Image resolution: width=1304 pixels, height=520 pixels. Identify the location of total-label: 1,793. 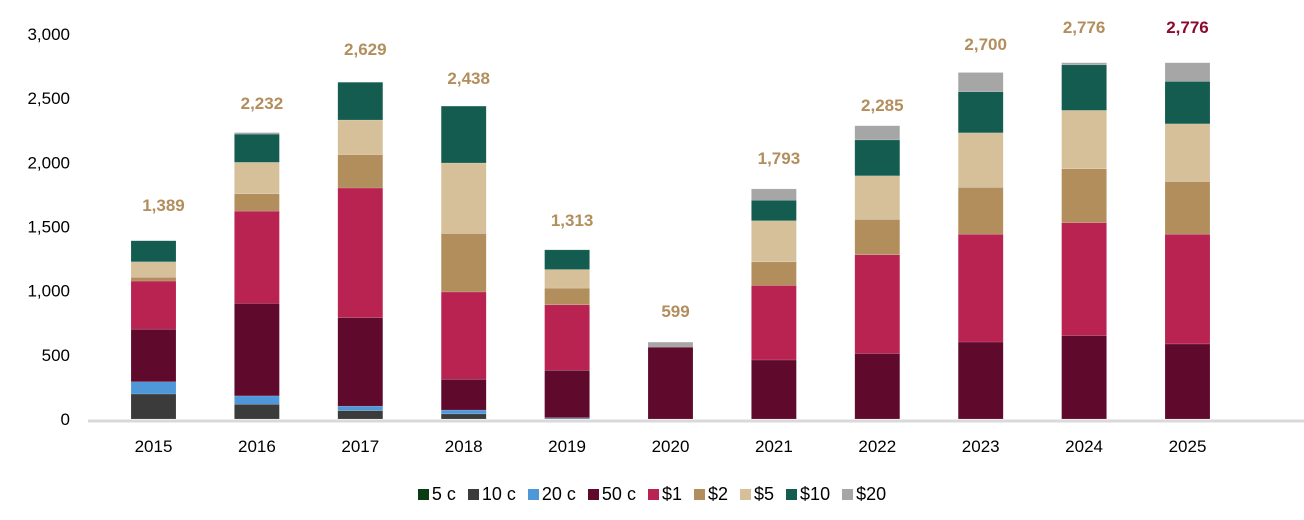
(779, 158).